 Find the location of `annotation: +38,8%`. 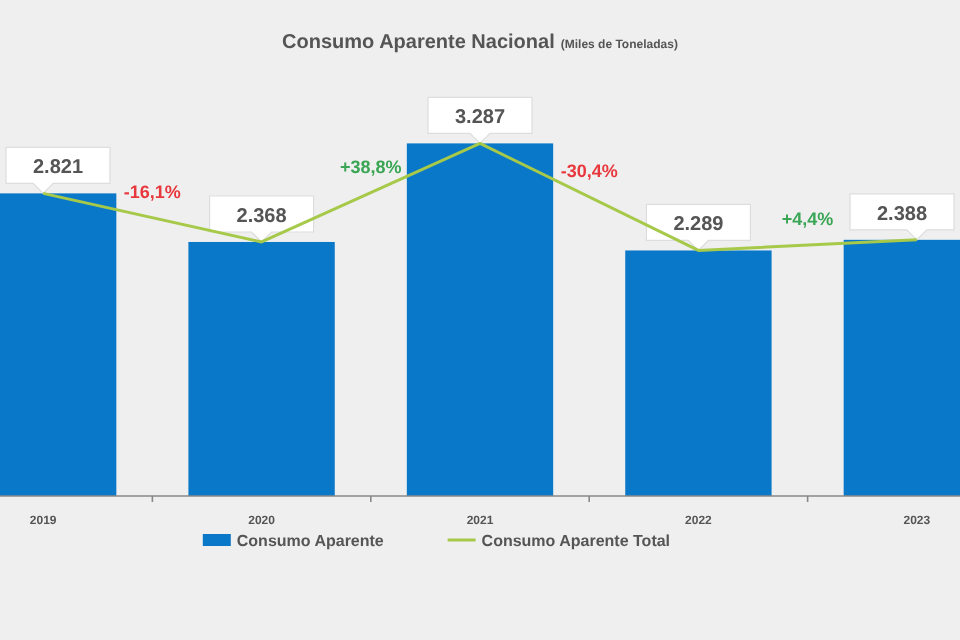

annotation: +38,8% is located at coordinates (371, 166).